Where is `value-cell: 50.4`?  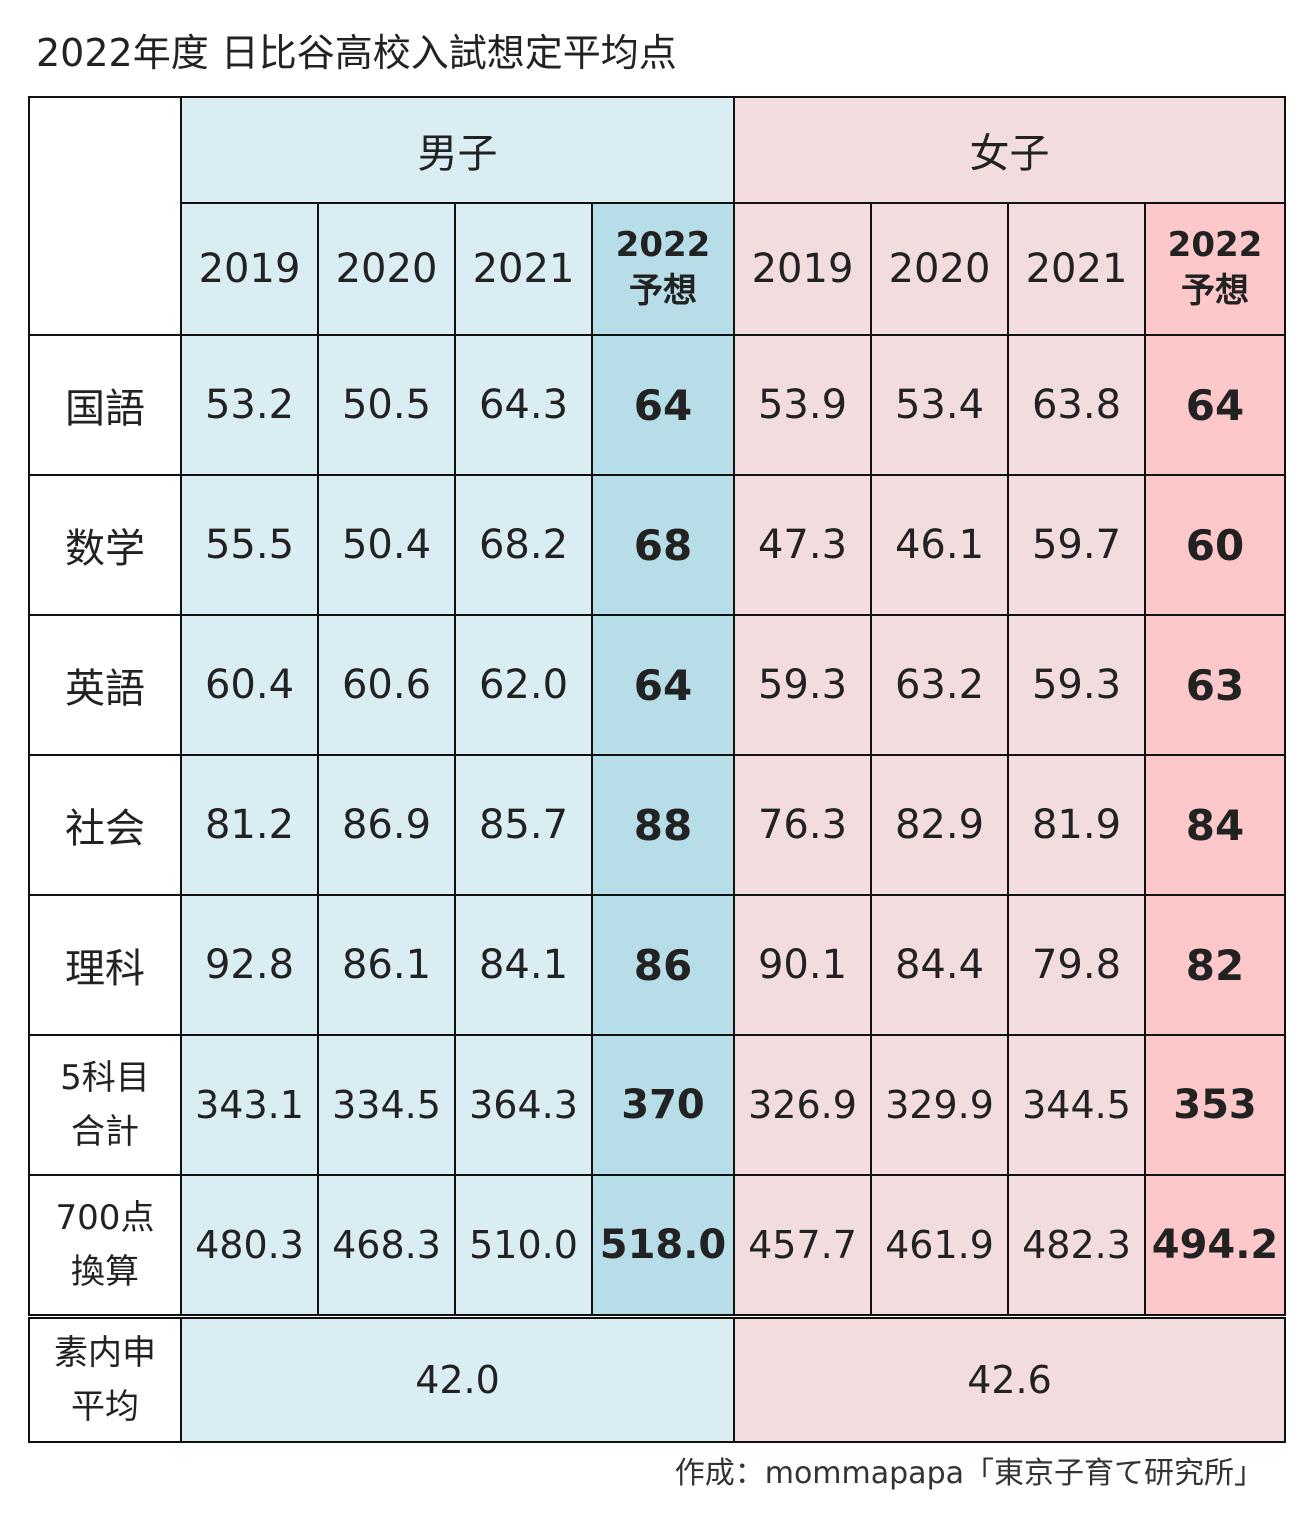 value-cell: 50.4 is located at coordinates (386, 545).